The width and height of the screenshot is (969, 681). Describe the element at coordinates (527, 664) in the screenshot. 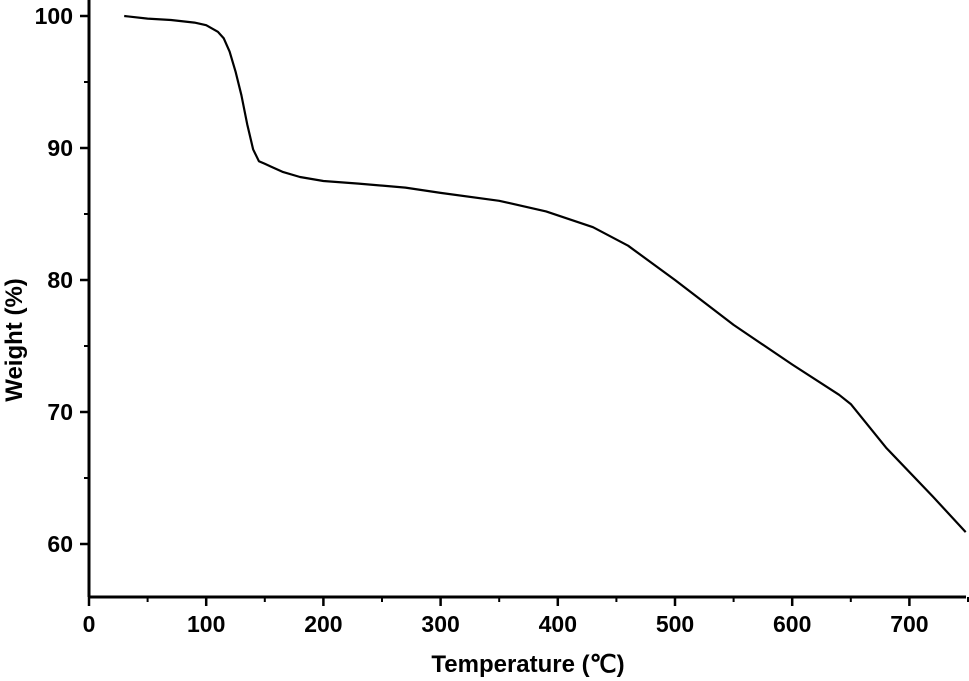

I see `x-axis-title: Temperature (℃)` at that location.